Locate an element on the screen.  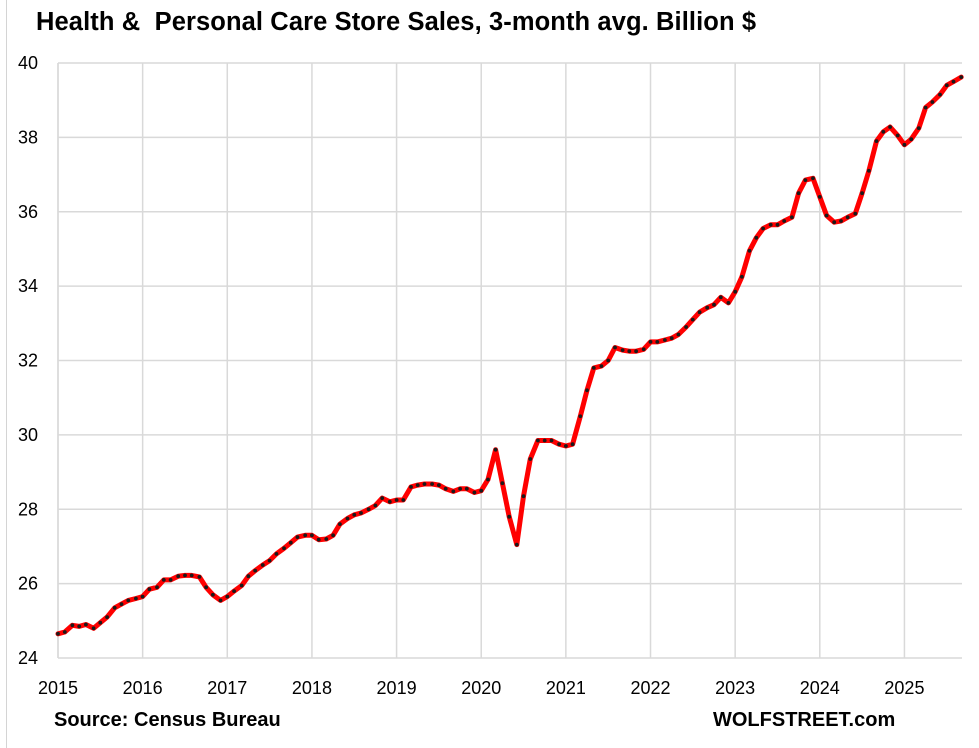
x-tick-label: 2017 is located at coordinates (227, 688).